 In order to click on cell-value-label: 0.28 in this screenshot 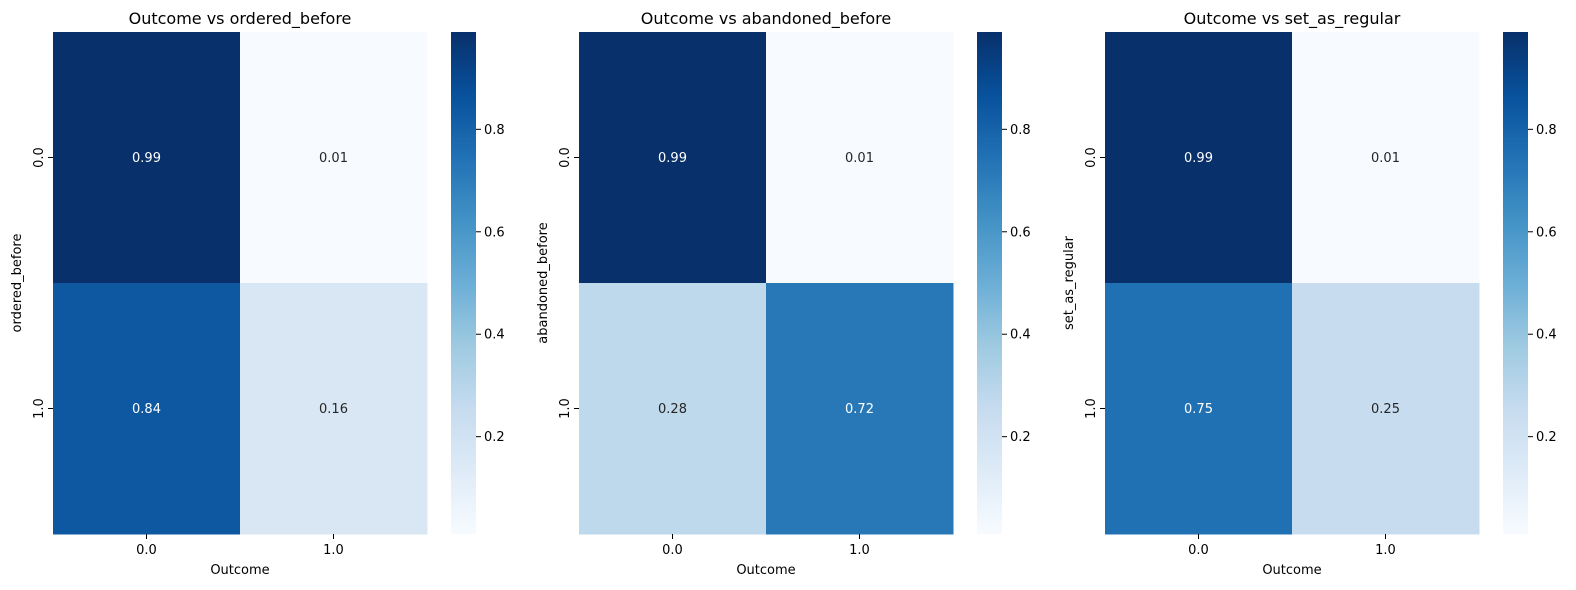, I will do `click(672, 409)`.